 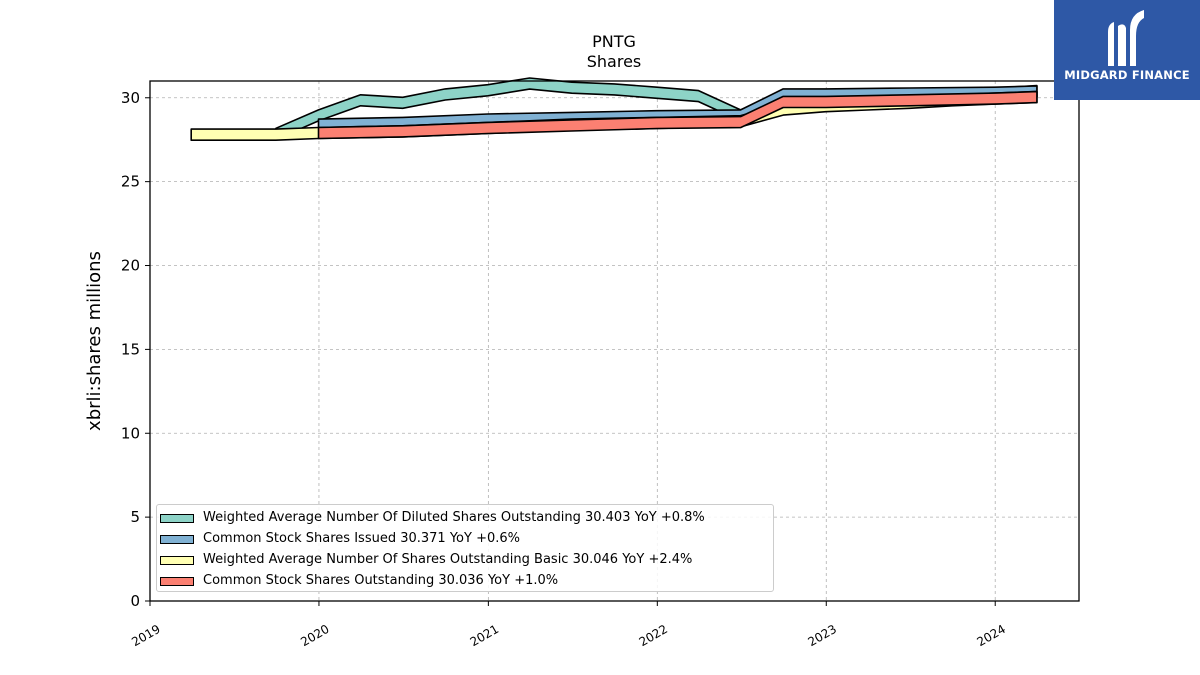 I want to click on y-axis-label: xbrli:shares millions, so click(x=94, y=341).